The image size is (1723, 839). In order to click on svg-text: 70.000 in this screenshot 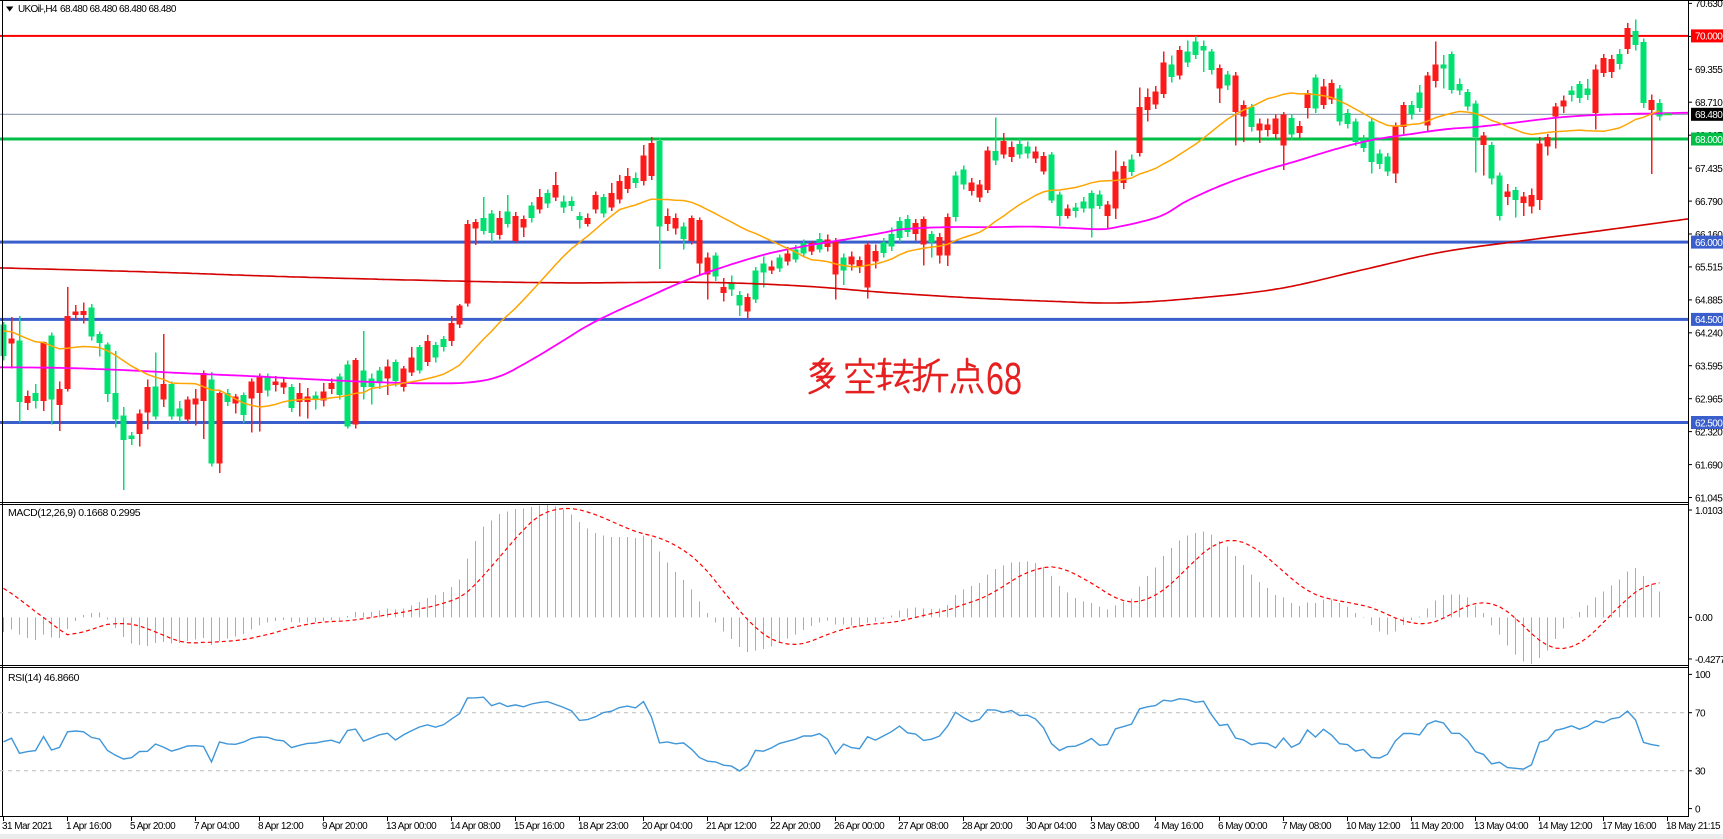, I will do `click(1709, 37)`.